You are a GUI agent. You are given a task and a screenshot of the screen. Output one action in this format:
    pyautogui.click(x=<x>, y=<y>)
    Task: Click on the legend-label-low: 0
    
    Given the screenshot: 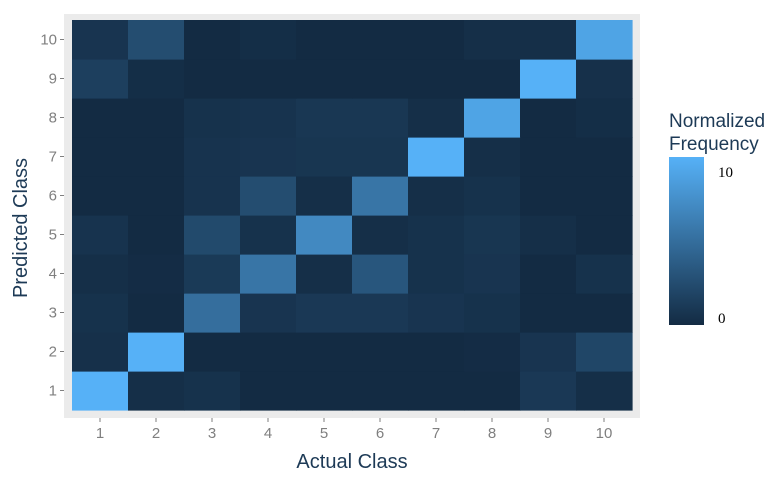 What is the action you would take?
    pyautogui.click(x=722, y=319)
    